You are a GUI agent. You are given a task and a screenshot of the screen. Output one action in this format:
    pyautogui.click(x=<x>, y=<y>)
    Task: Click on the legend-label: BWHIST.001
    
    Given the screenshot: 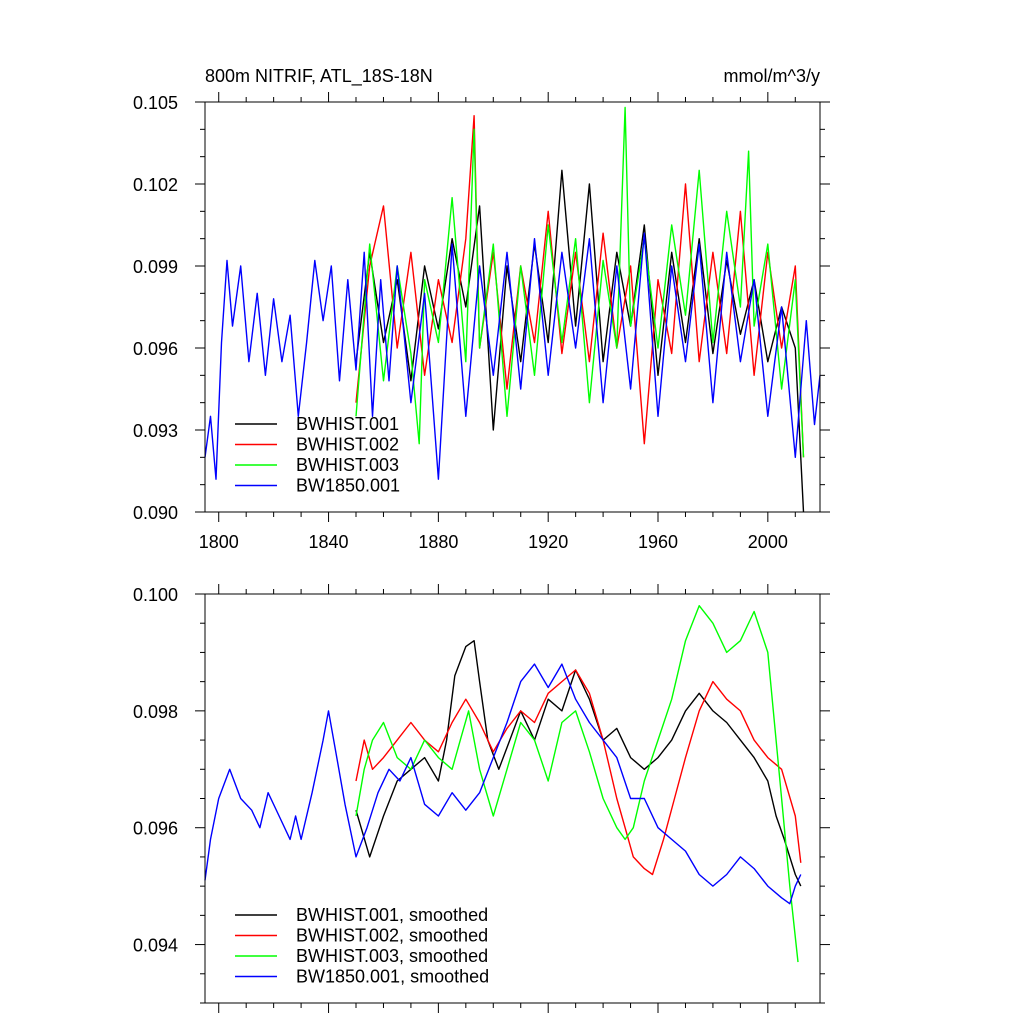 What is the action you would take?
    pyautogui.click(x=347, y=424)
    